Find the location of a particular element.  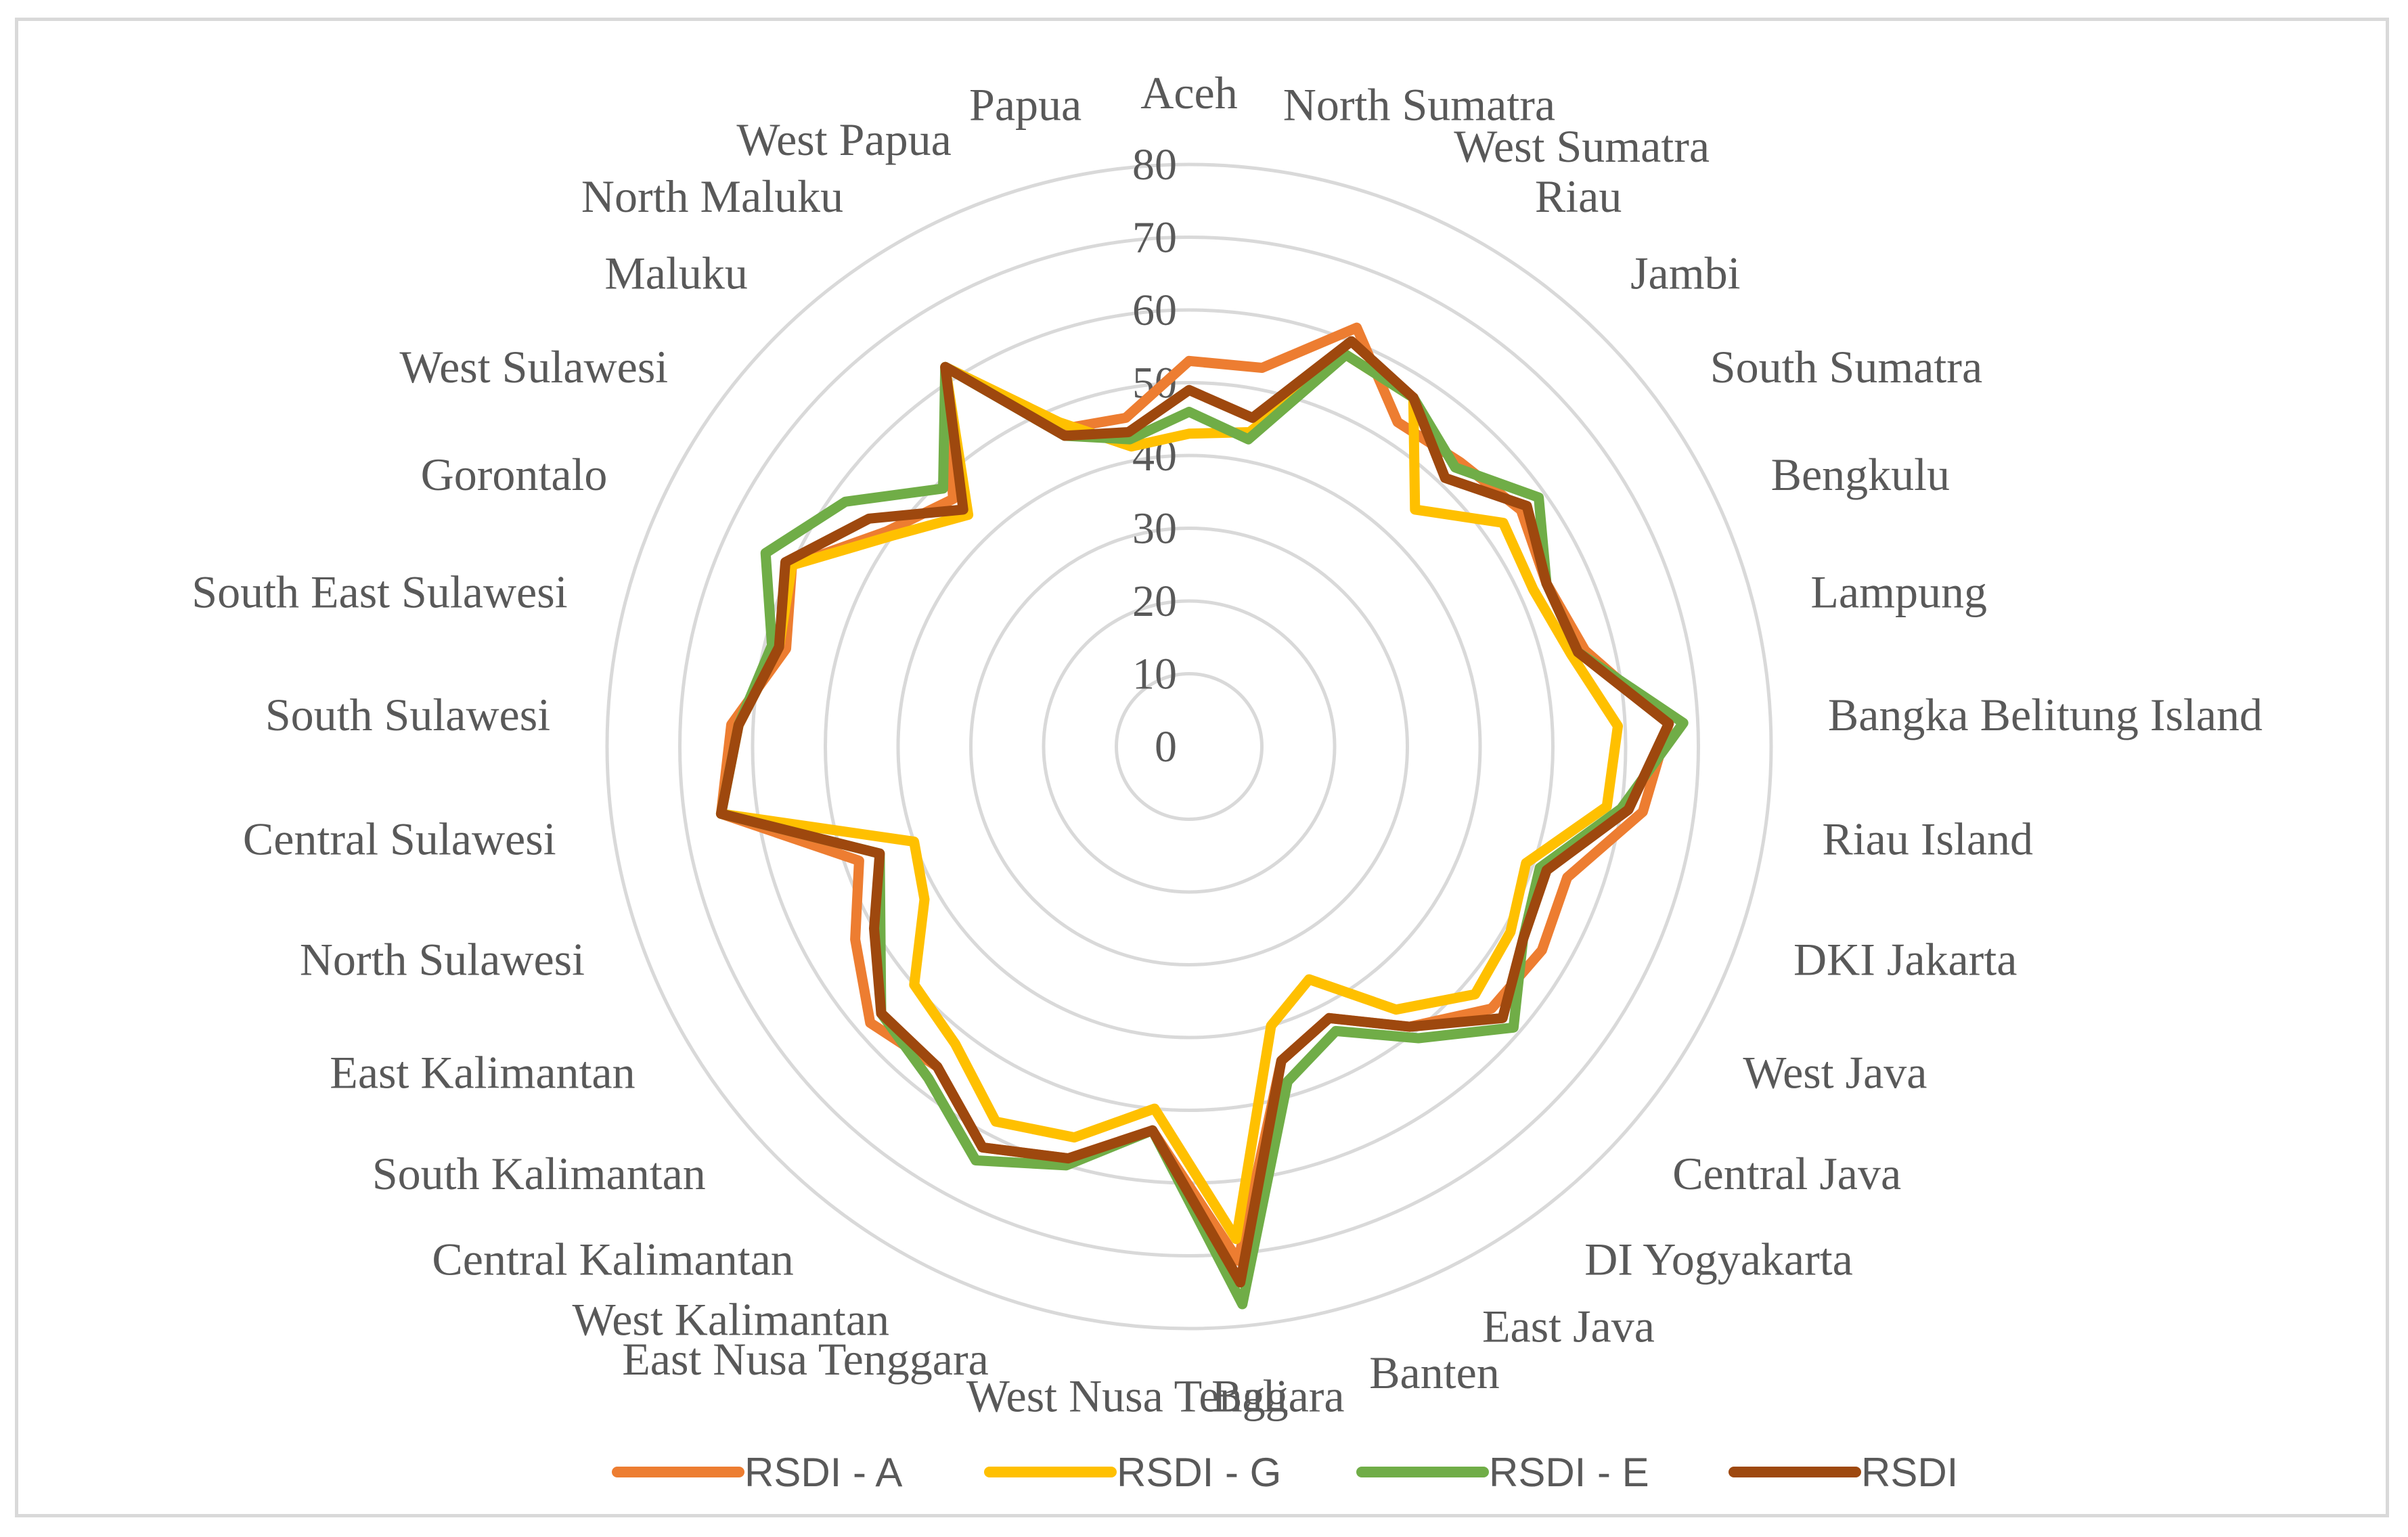

tick-label: 60 is located at coordinates (1154, 310).